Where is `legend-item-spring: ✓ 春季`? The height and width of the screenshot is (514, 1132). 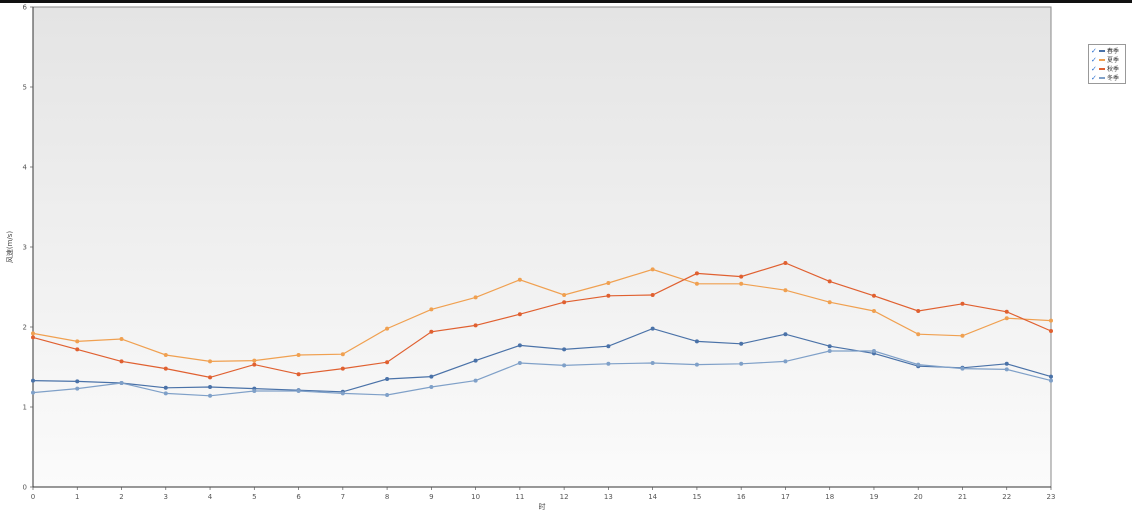
legend-item-spring: ✓ 春季 is located at coordinates (1107, 51).